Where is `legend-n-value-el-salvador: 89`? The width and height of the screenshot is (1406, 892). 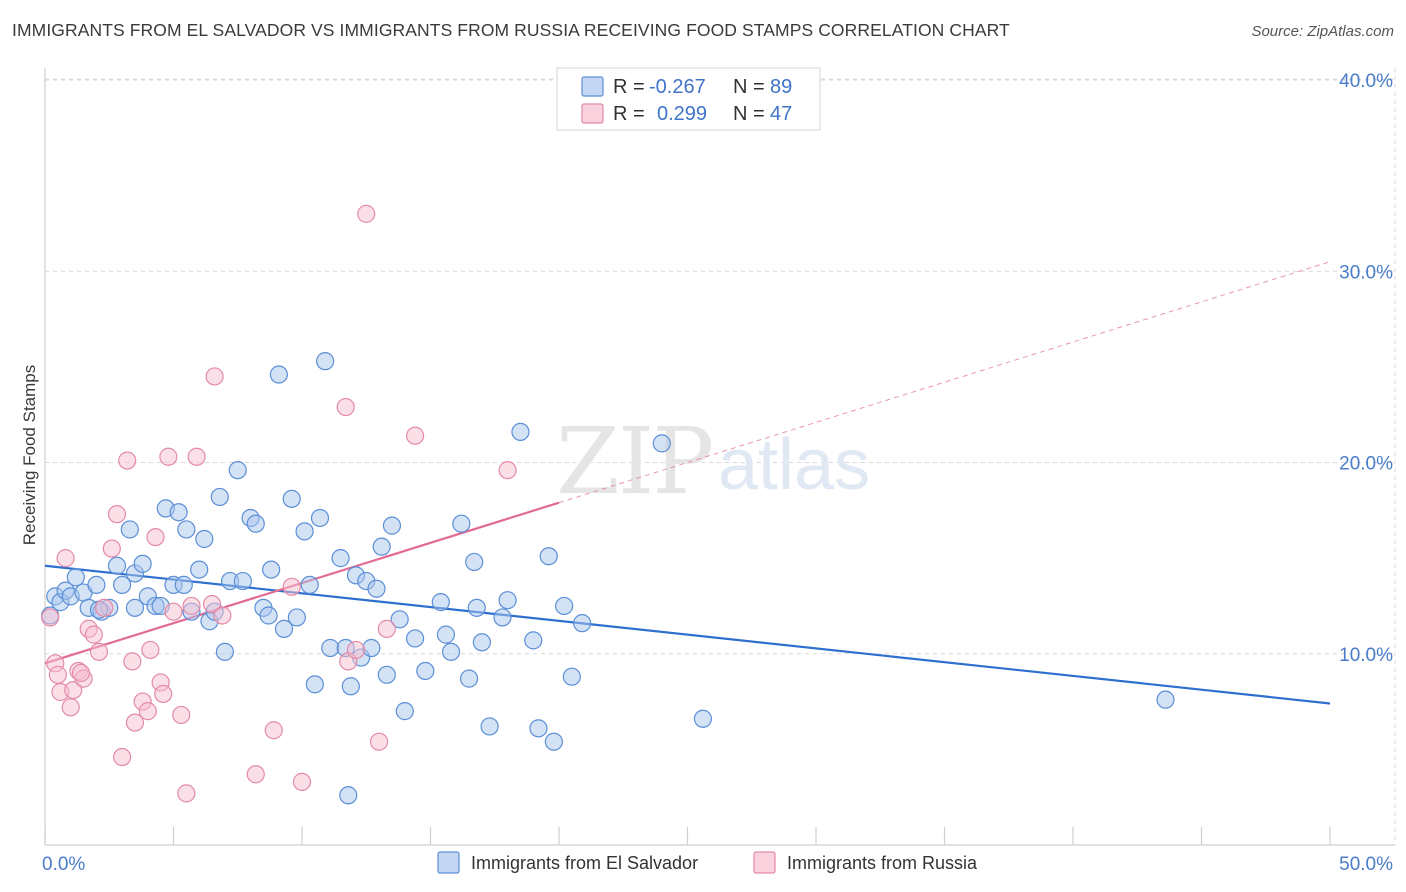
legend-n-value-el-salvador: 89 is located at coordinates (781, 87).